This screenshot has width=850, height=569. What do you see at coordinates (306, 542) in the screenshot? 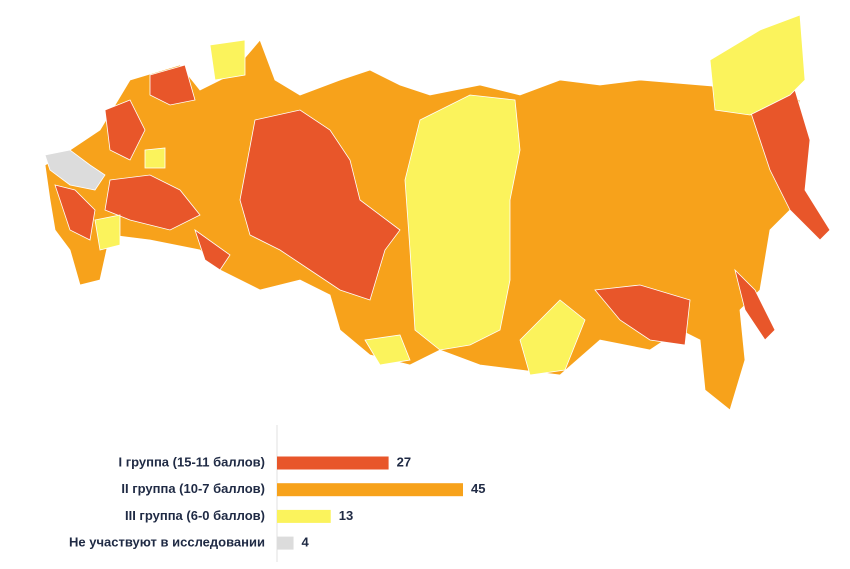
I see `value-label: 4` at bounding box center [306, 542].